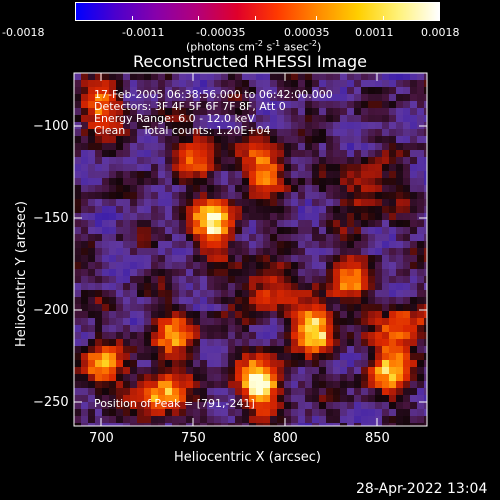  What do you see at coordinates (221, 32) in the screenshot?
I see `colorbar-tick-label: -0.00035` at bounding box center [221, 32].